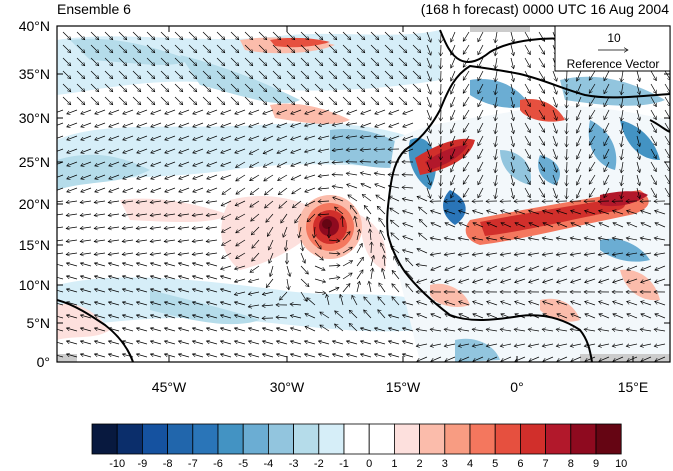 The height and width of the screenshot is (471, 673). What do you see at coordinates (34, 245) in the screenshot?
I see `lat-label: 15°N` at bounding box center [34, 245].